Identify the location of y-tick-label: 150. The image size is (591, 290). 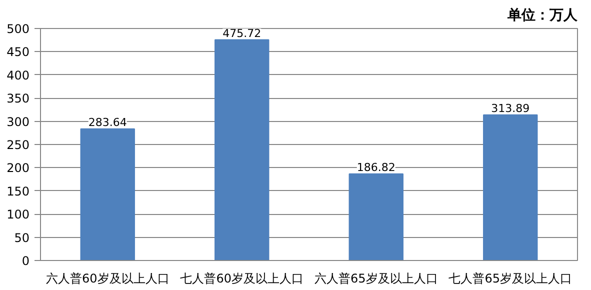
(18, 191).